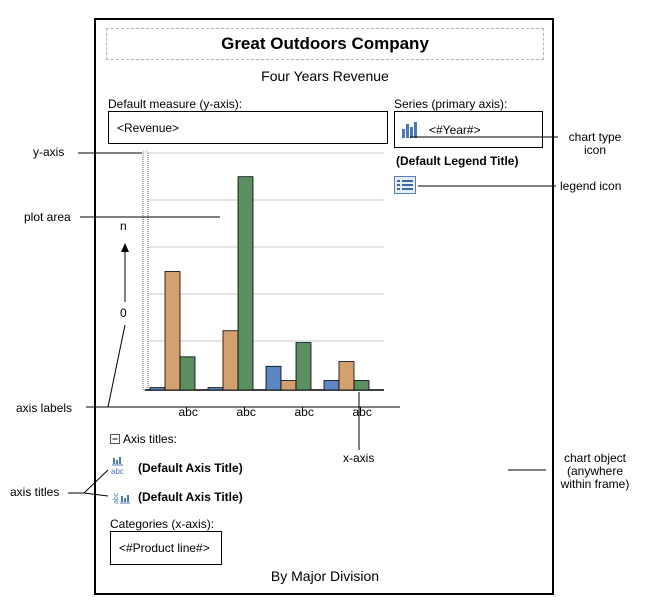  What do you see at coordinates (123, 226) in the screenshot?
I see `y-axis-max-label: n` at bounding box center [123, 226].